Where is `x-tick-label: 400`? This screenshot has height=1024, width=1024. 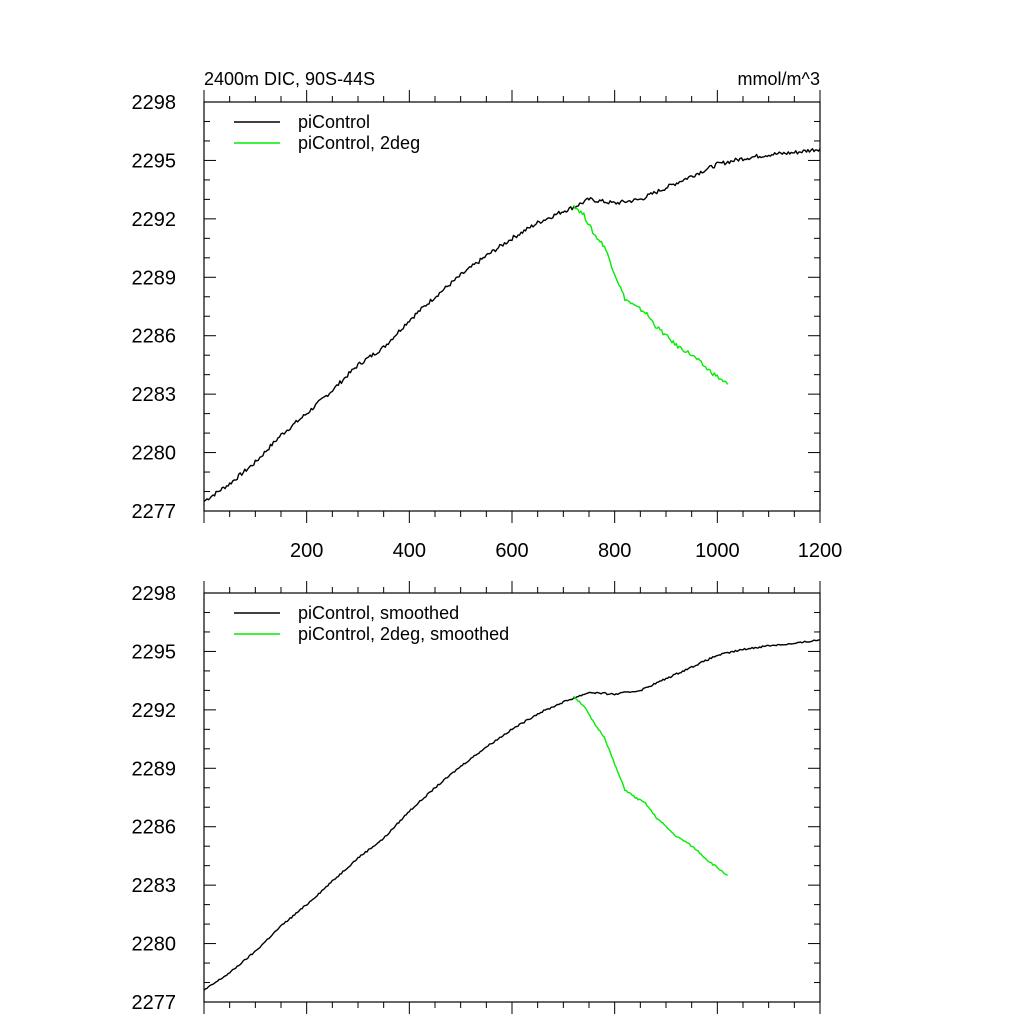
x-tick-label: 400 is located at coordinates (409, 551).